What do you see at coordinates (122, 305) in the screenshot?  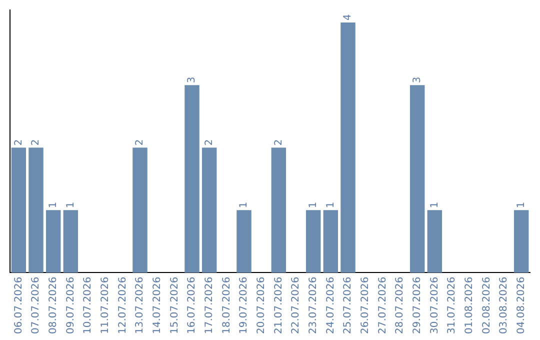 I see `x-tick-label: 12.07.2026` at bounding box center [122, 305].